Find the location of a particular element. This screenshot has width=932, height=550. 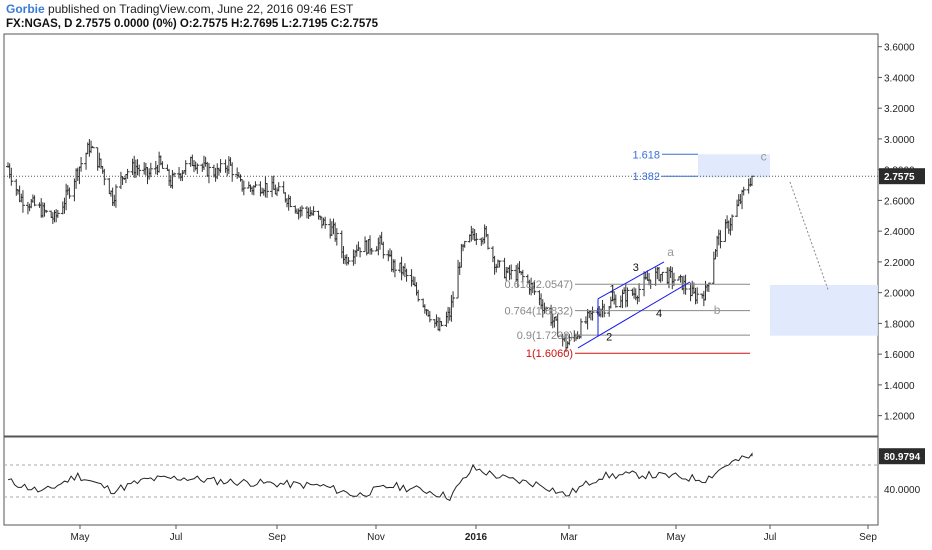

fib-level-label: 1.382 is located at coordinates (646, 177).